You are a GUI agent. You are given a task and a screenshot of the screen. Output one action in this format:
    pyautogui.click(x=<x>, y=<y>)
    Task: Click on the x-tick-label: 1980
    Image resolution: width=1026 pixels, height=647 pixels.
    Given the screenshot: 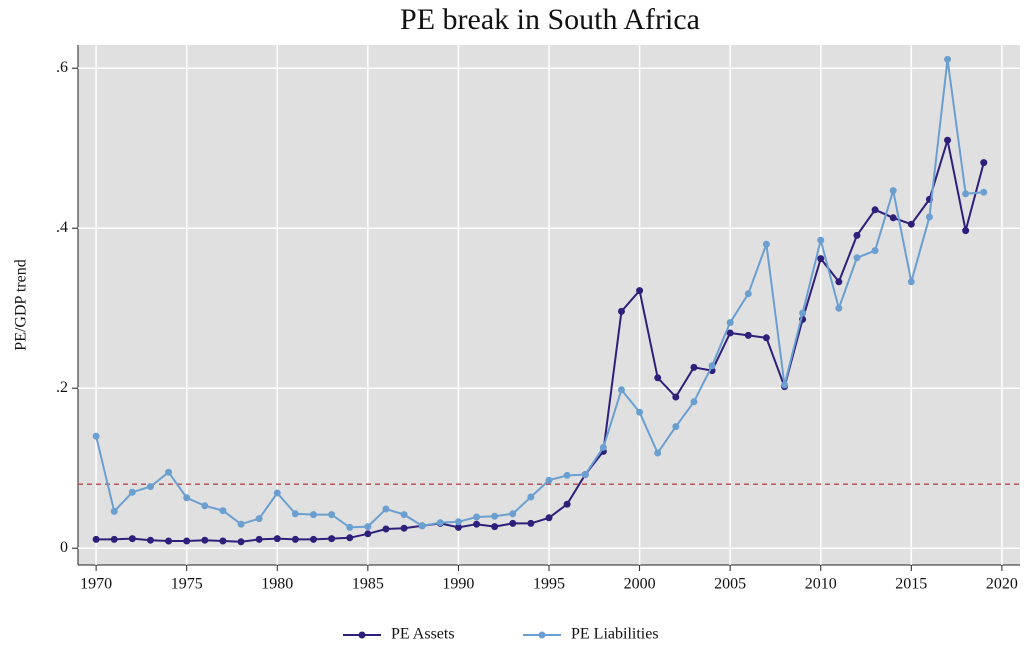 What is the action you would take?
    pyautogui.click(x=277, y=584)
    